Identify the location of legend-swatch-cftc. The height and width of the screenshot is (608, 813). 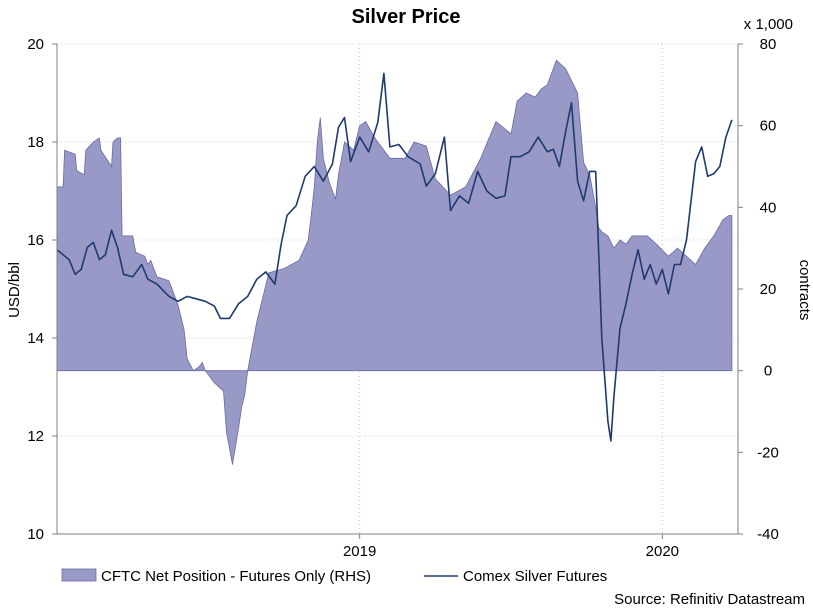
(79, 575).